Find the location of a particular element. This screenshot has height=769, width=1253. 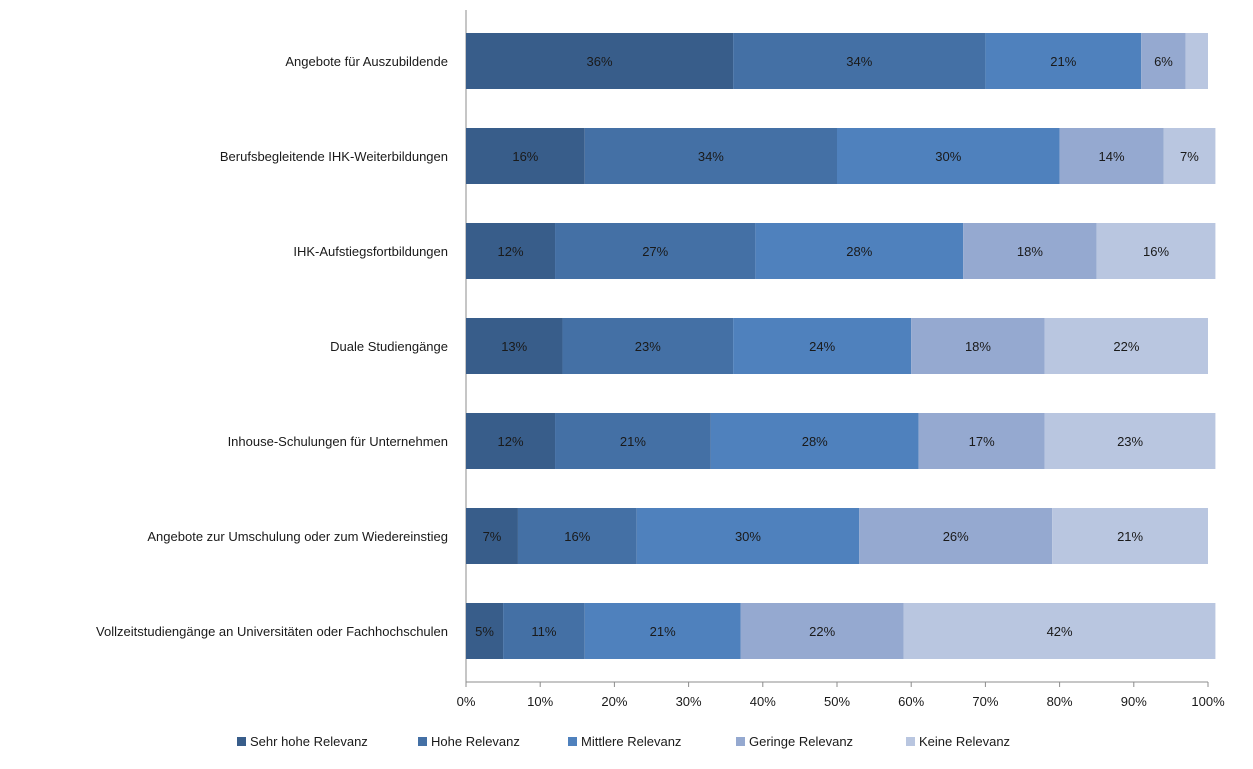

x-tick-label: 40% is located at coordinates (763, 701).